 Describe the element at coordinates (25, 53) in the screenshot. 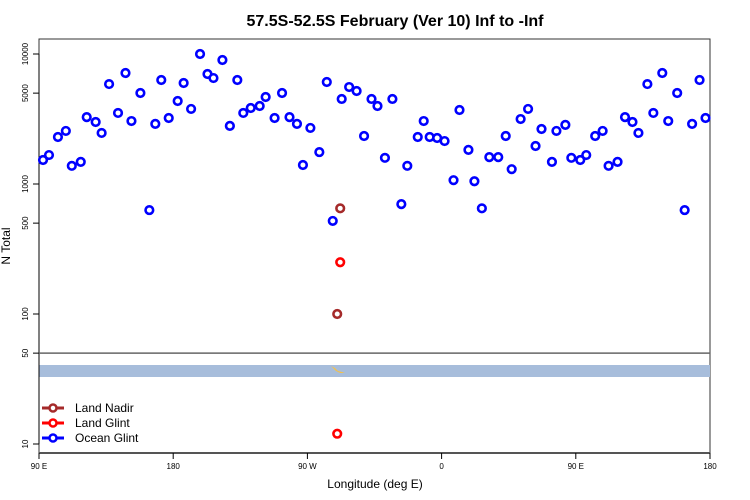

I see `y-tick-label: 10000` at that location.